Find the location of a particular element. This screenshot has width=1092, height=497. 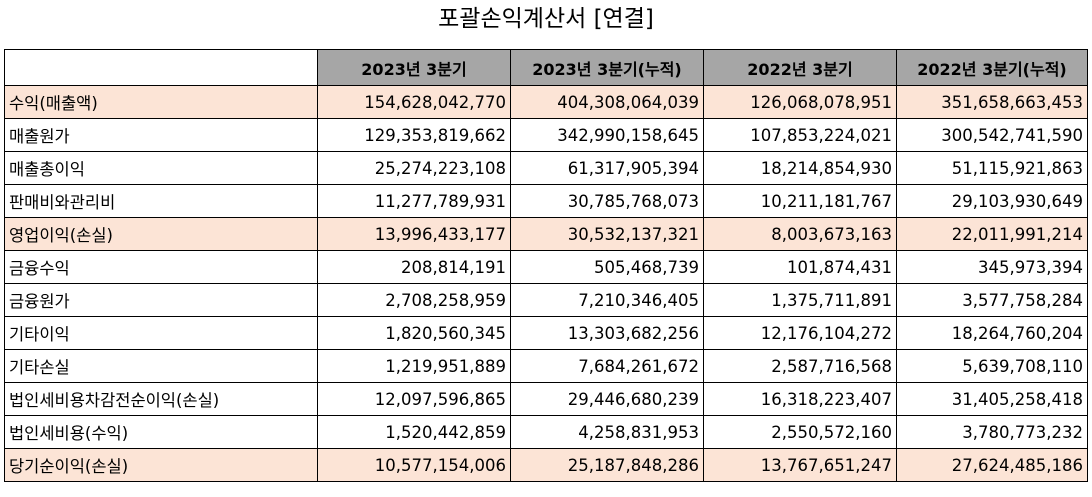

value-cell: 25,187,848,286 is located at coordinates (607, 465).